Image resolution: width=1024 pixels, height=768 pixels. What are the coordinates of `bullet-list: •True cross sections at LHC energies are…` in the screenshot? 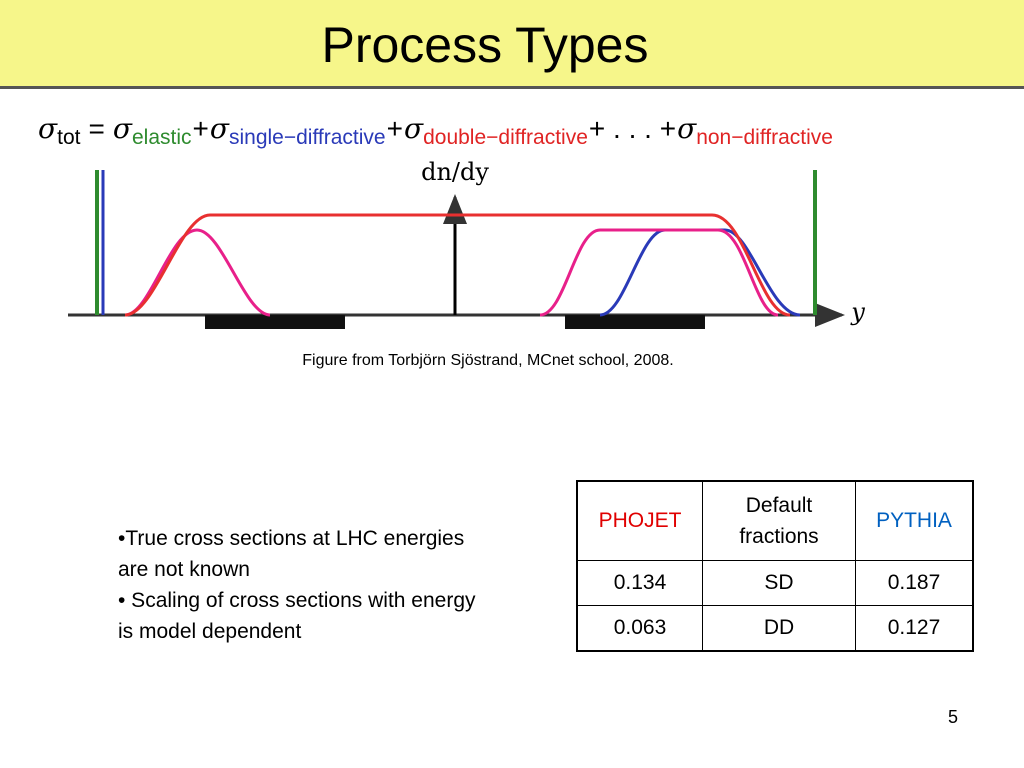 It's located at (303, 585).